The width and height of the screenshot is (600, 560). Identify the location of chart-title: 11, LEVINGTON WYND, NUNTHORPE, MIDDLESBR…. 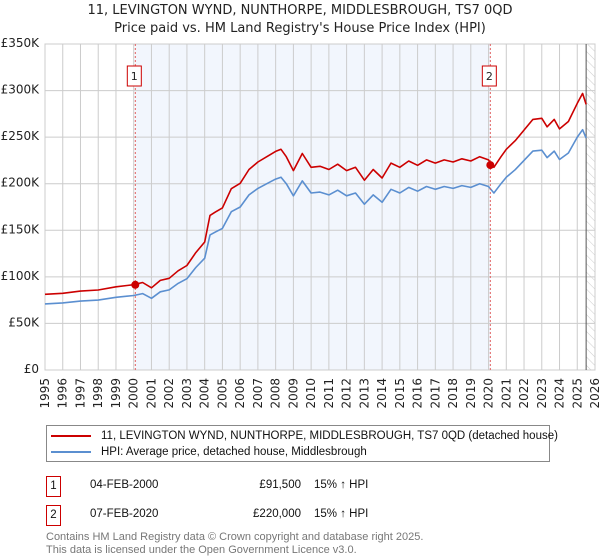
(300, 10).